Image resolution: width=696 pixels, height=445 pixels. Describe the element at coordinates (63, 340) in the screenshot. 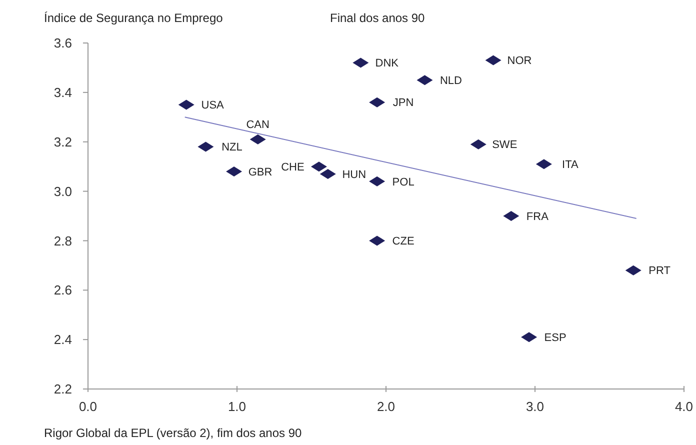

I see `y-tick-label: 2.4` at that location.